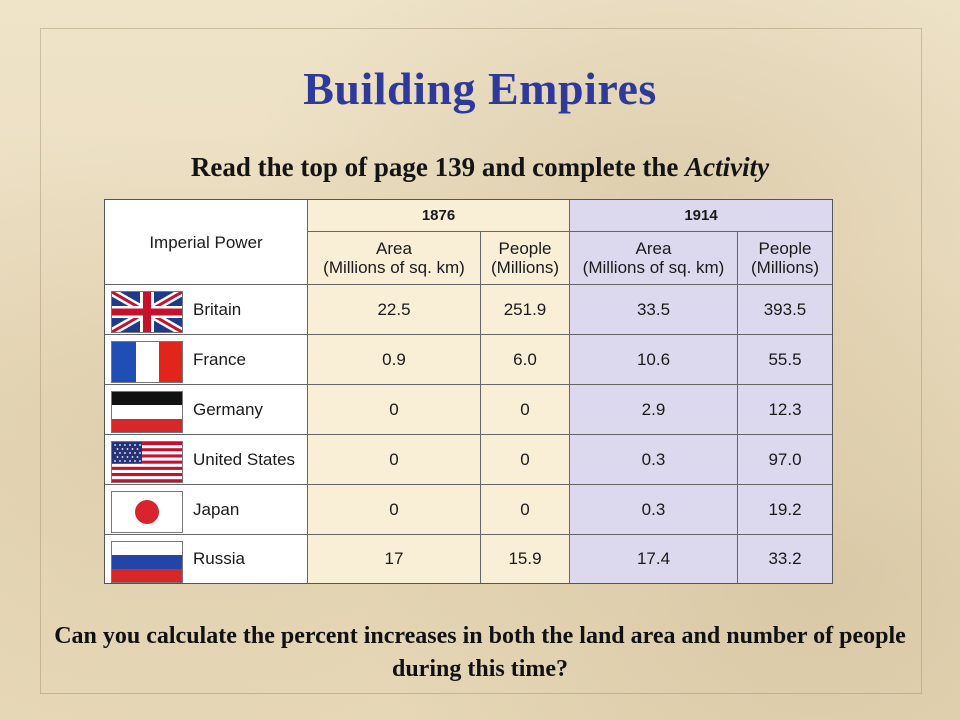 The height and width of the screenshot is (720, 960). What do you see at coordinates (785, 510) in the screenshot?
I see `table-cell: 19.2` at bounding box center [785, 510].